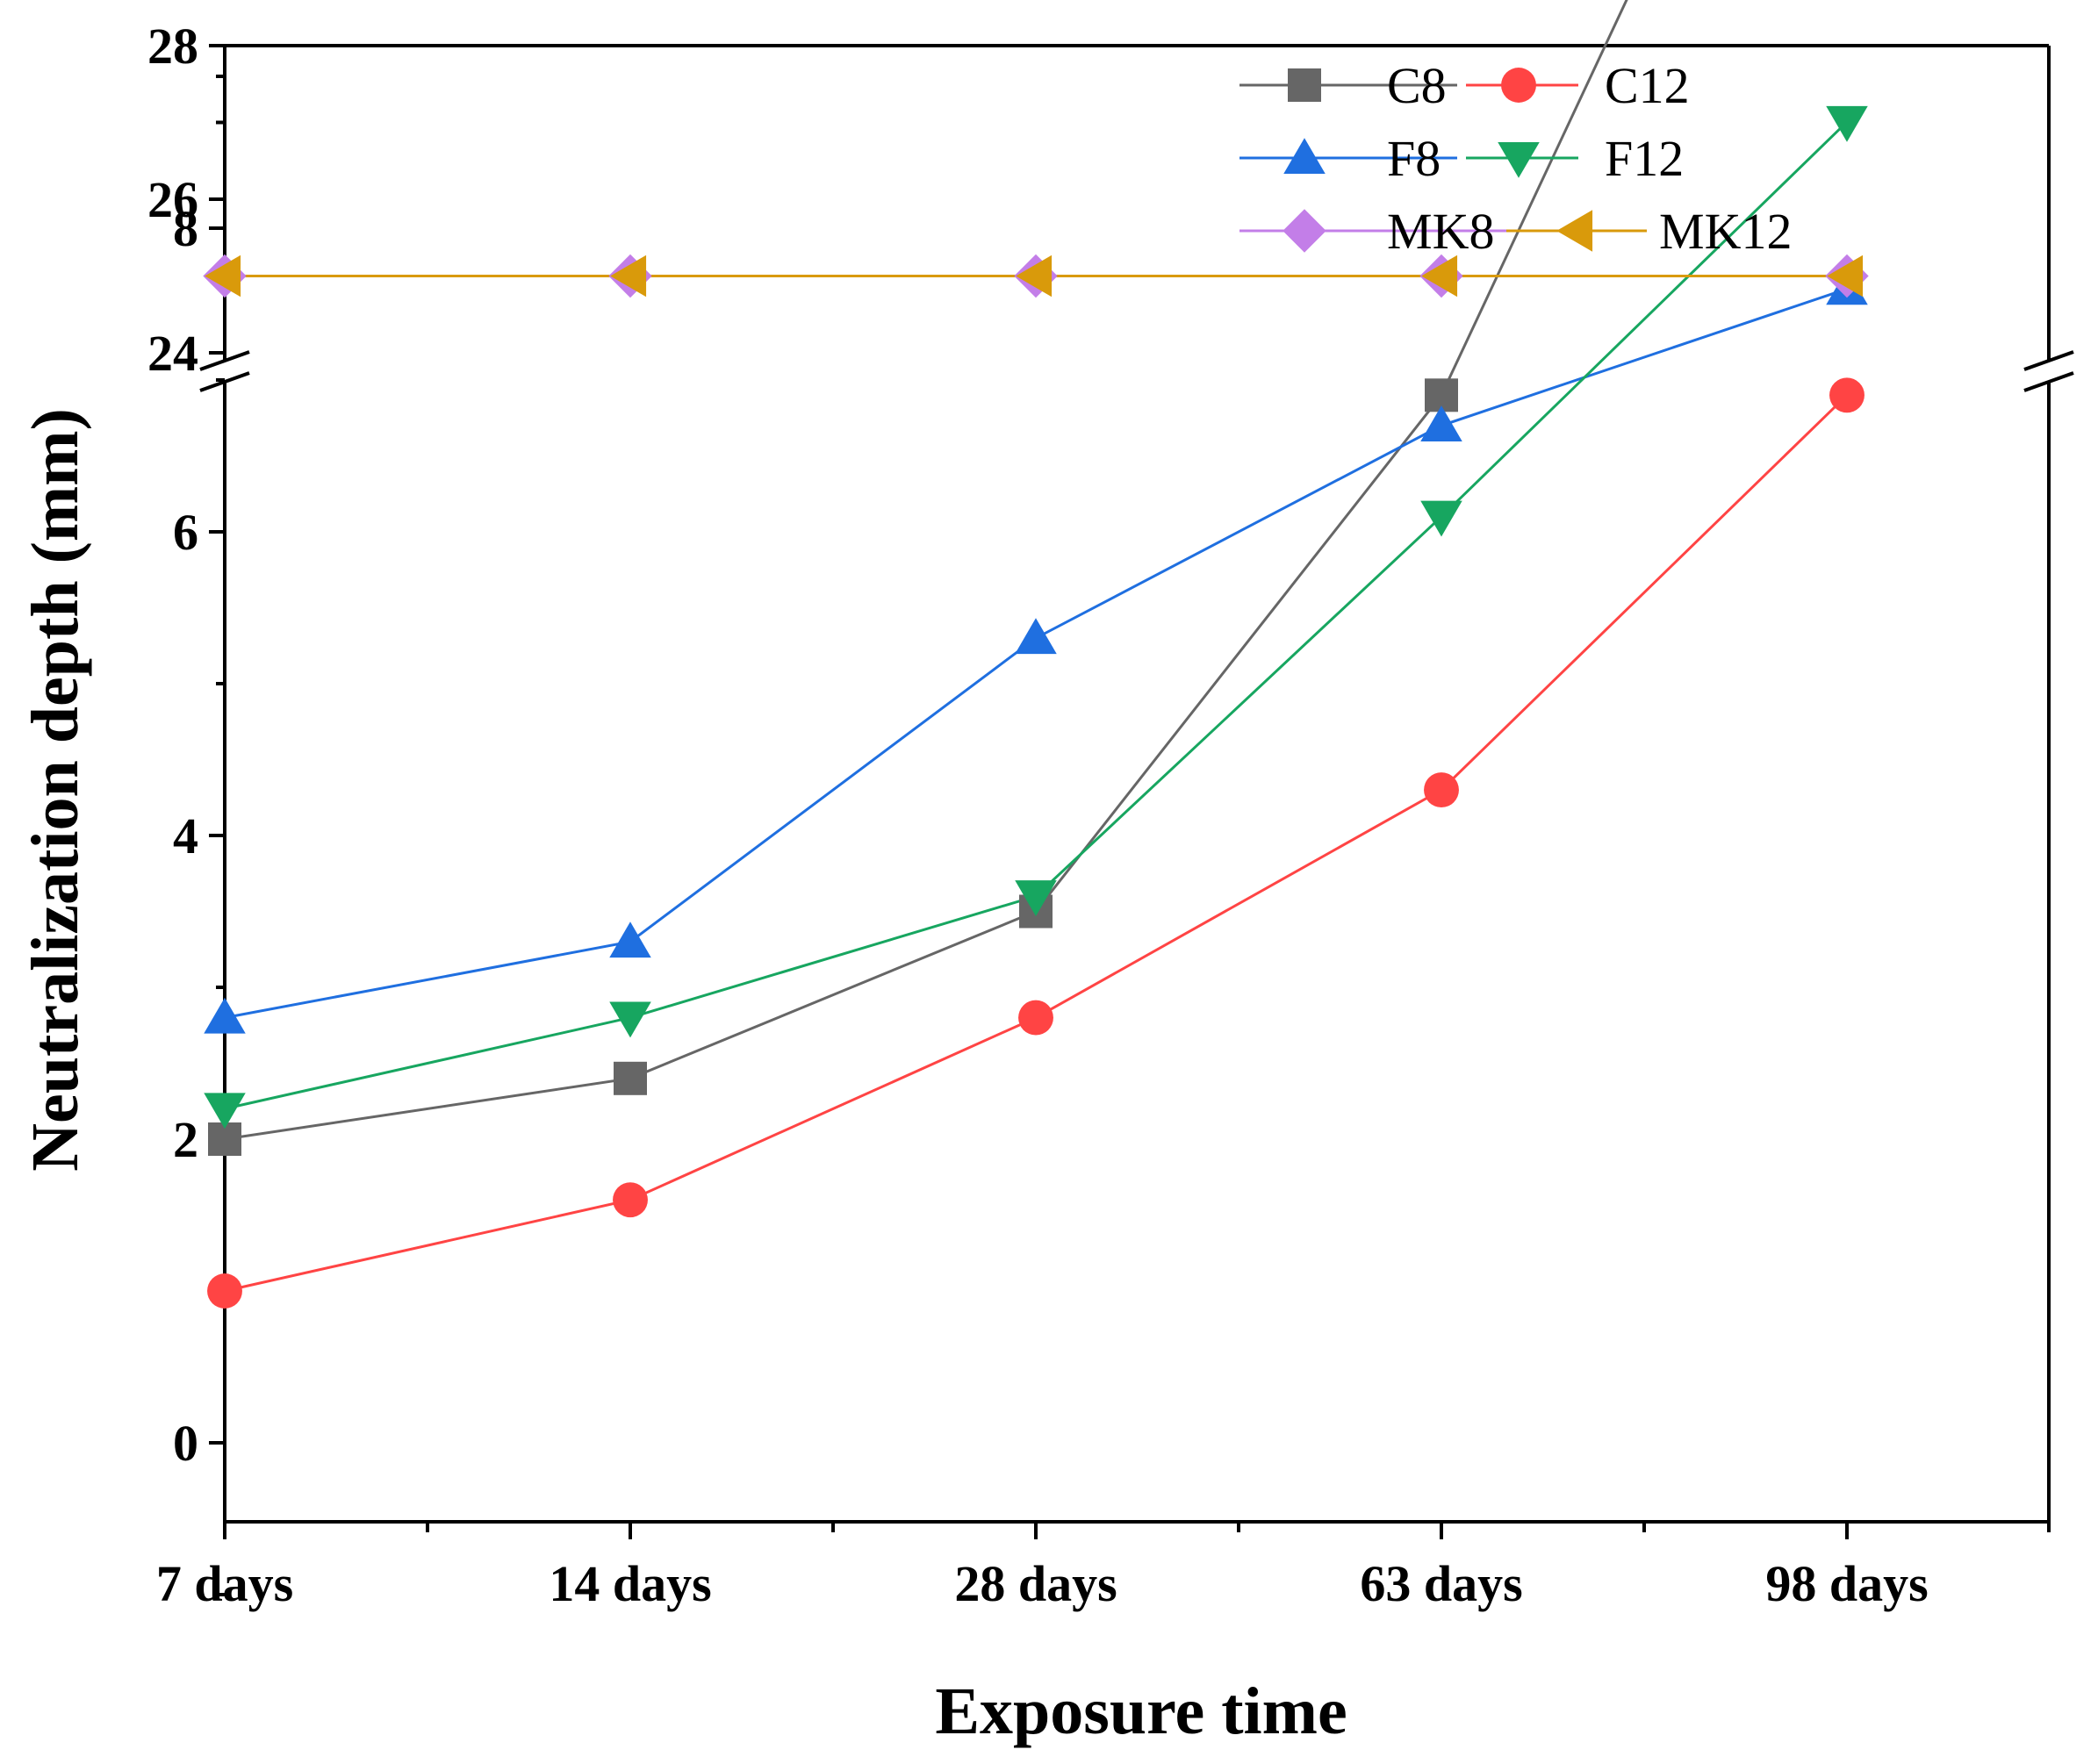  What do you see at coordinates (1417, 85) in the screenshot?
I see `legend-label-c8: C8` at bounding box center [1417, 85].